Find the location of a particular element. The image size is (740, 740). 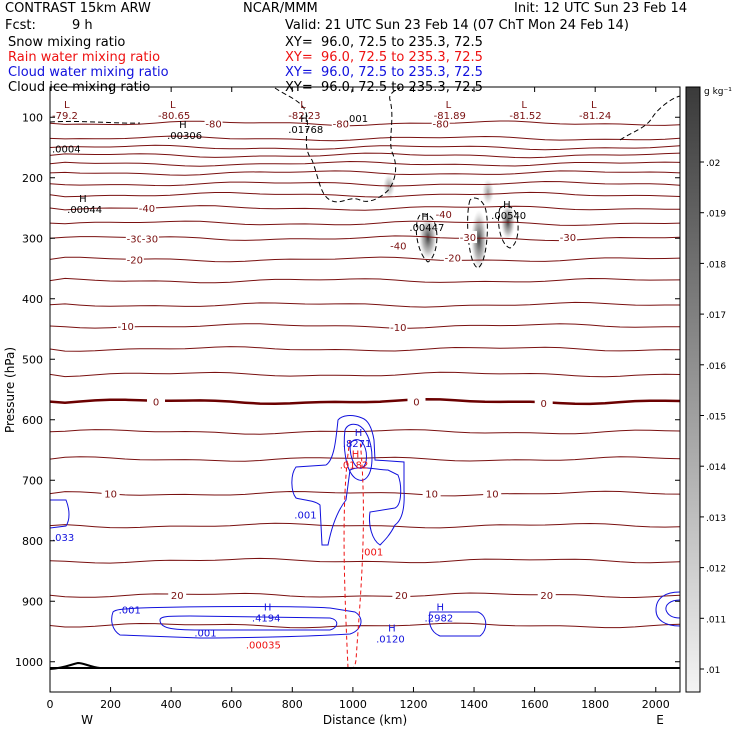

y-axis-label: Pressure (hPa) is located at coordinates (10, 390).